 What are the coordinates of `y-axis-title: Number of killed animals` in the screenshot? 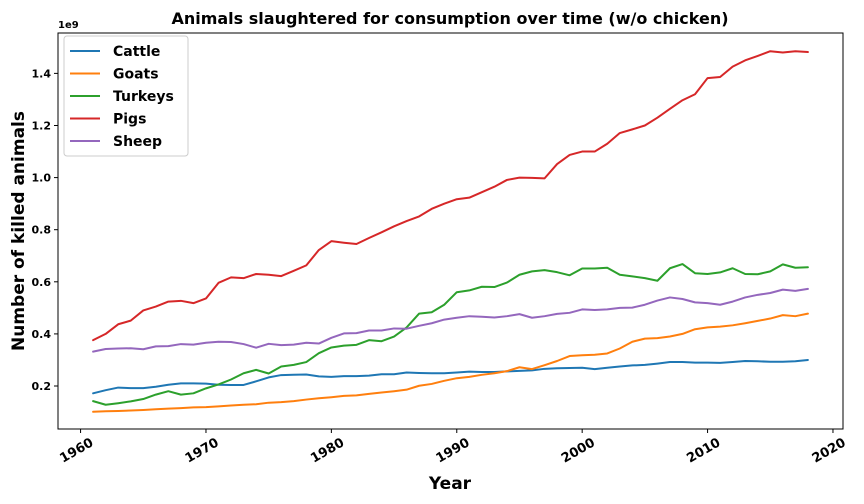 It's located at (19, 231).